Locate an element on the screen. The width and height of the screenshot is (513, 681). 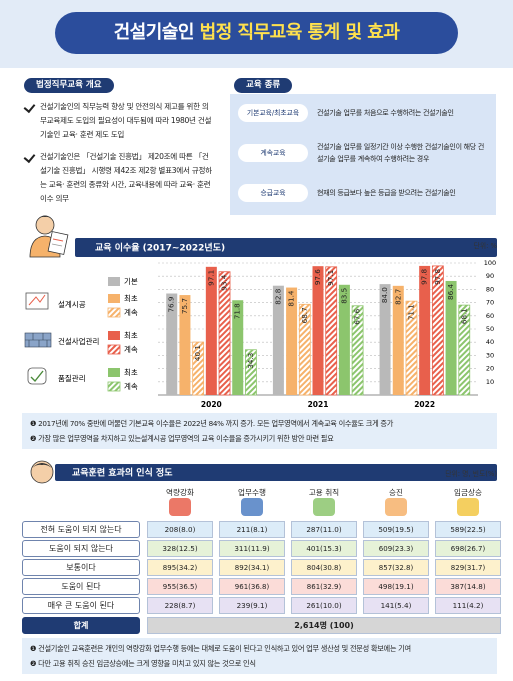
chart-title: 교육 이수율 (2017~2022년도) is located at coordinates (160, 248).